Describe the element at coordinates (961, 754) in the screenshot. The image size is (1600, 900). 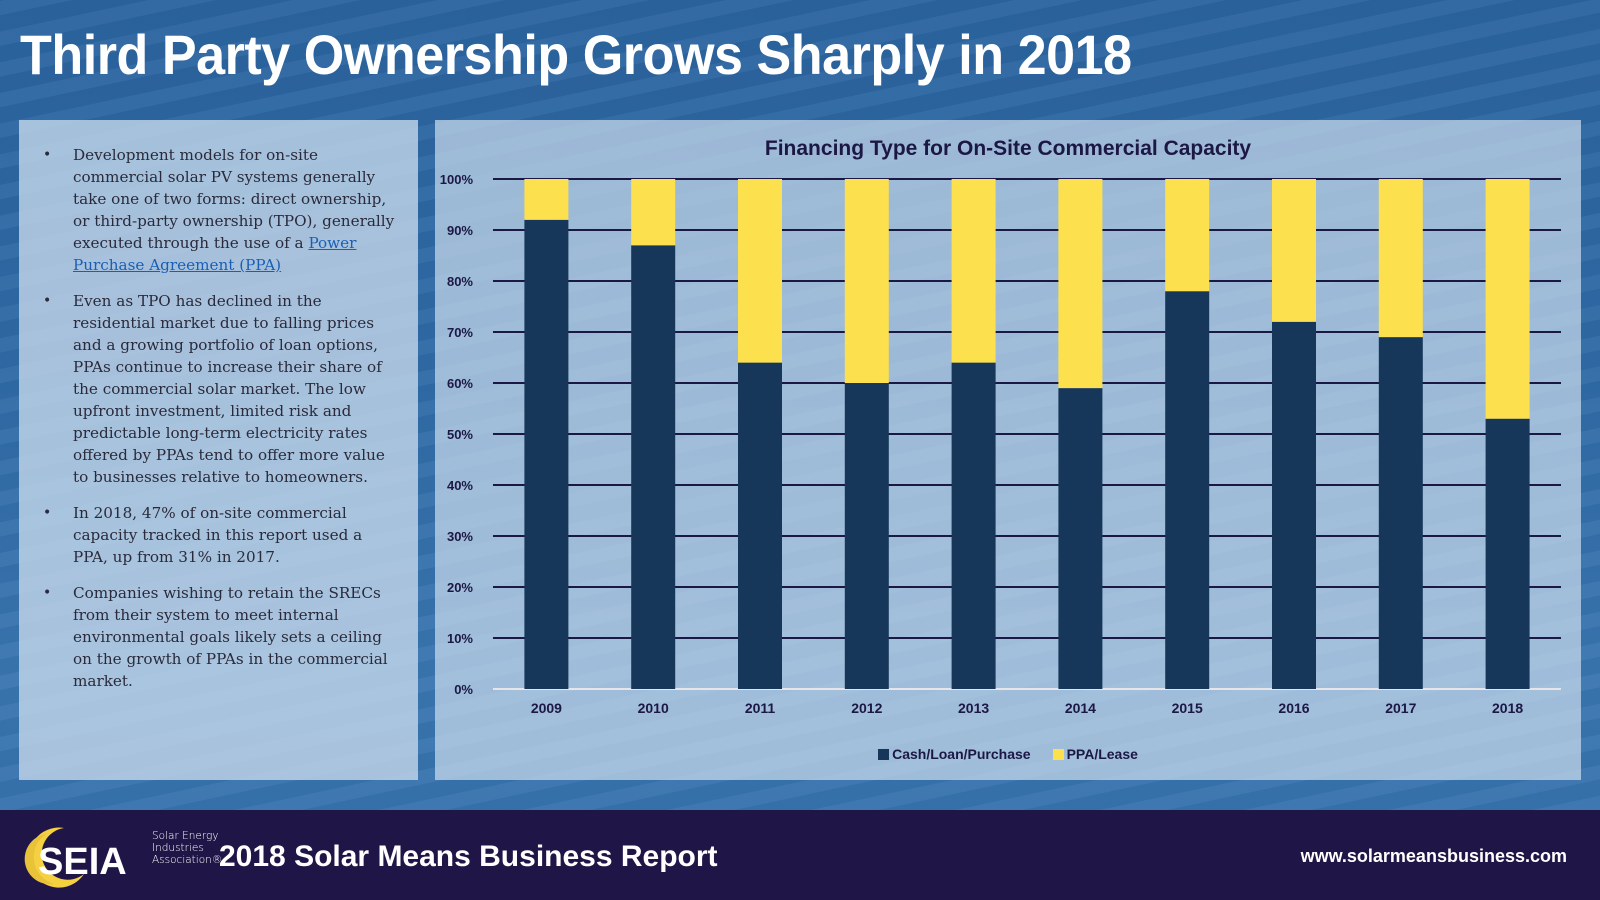
I see `legend-label-cash: Cash/Loan/Purchase` at that location.